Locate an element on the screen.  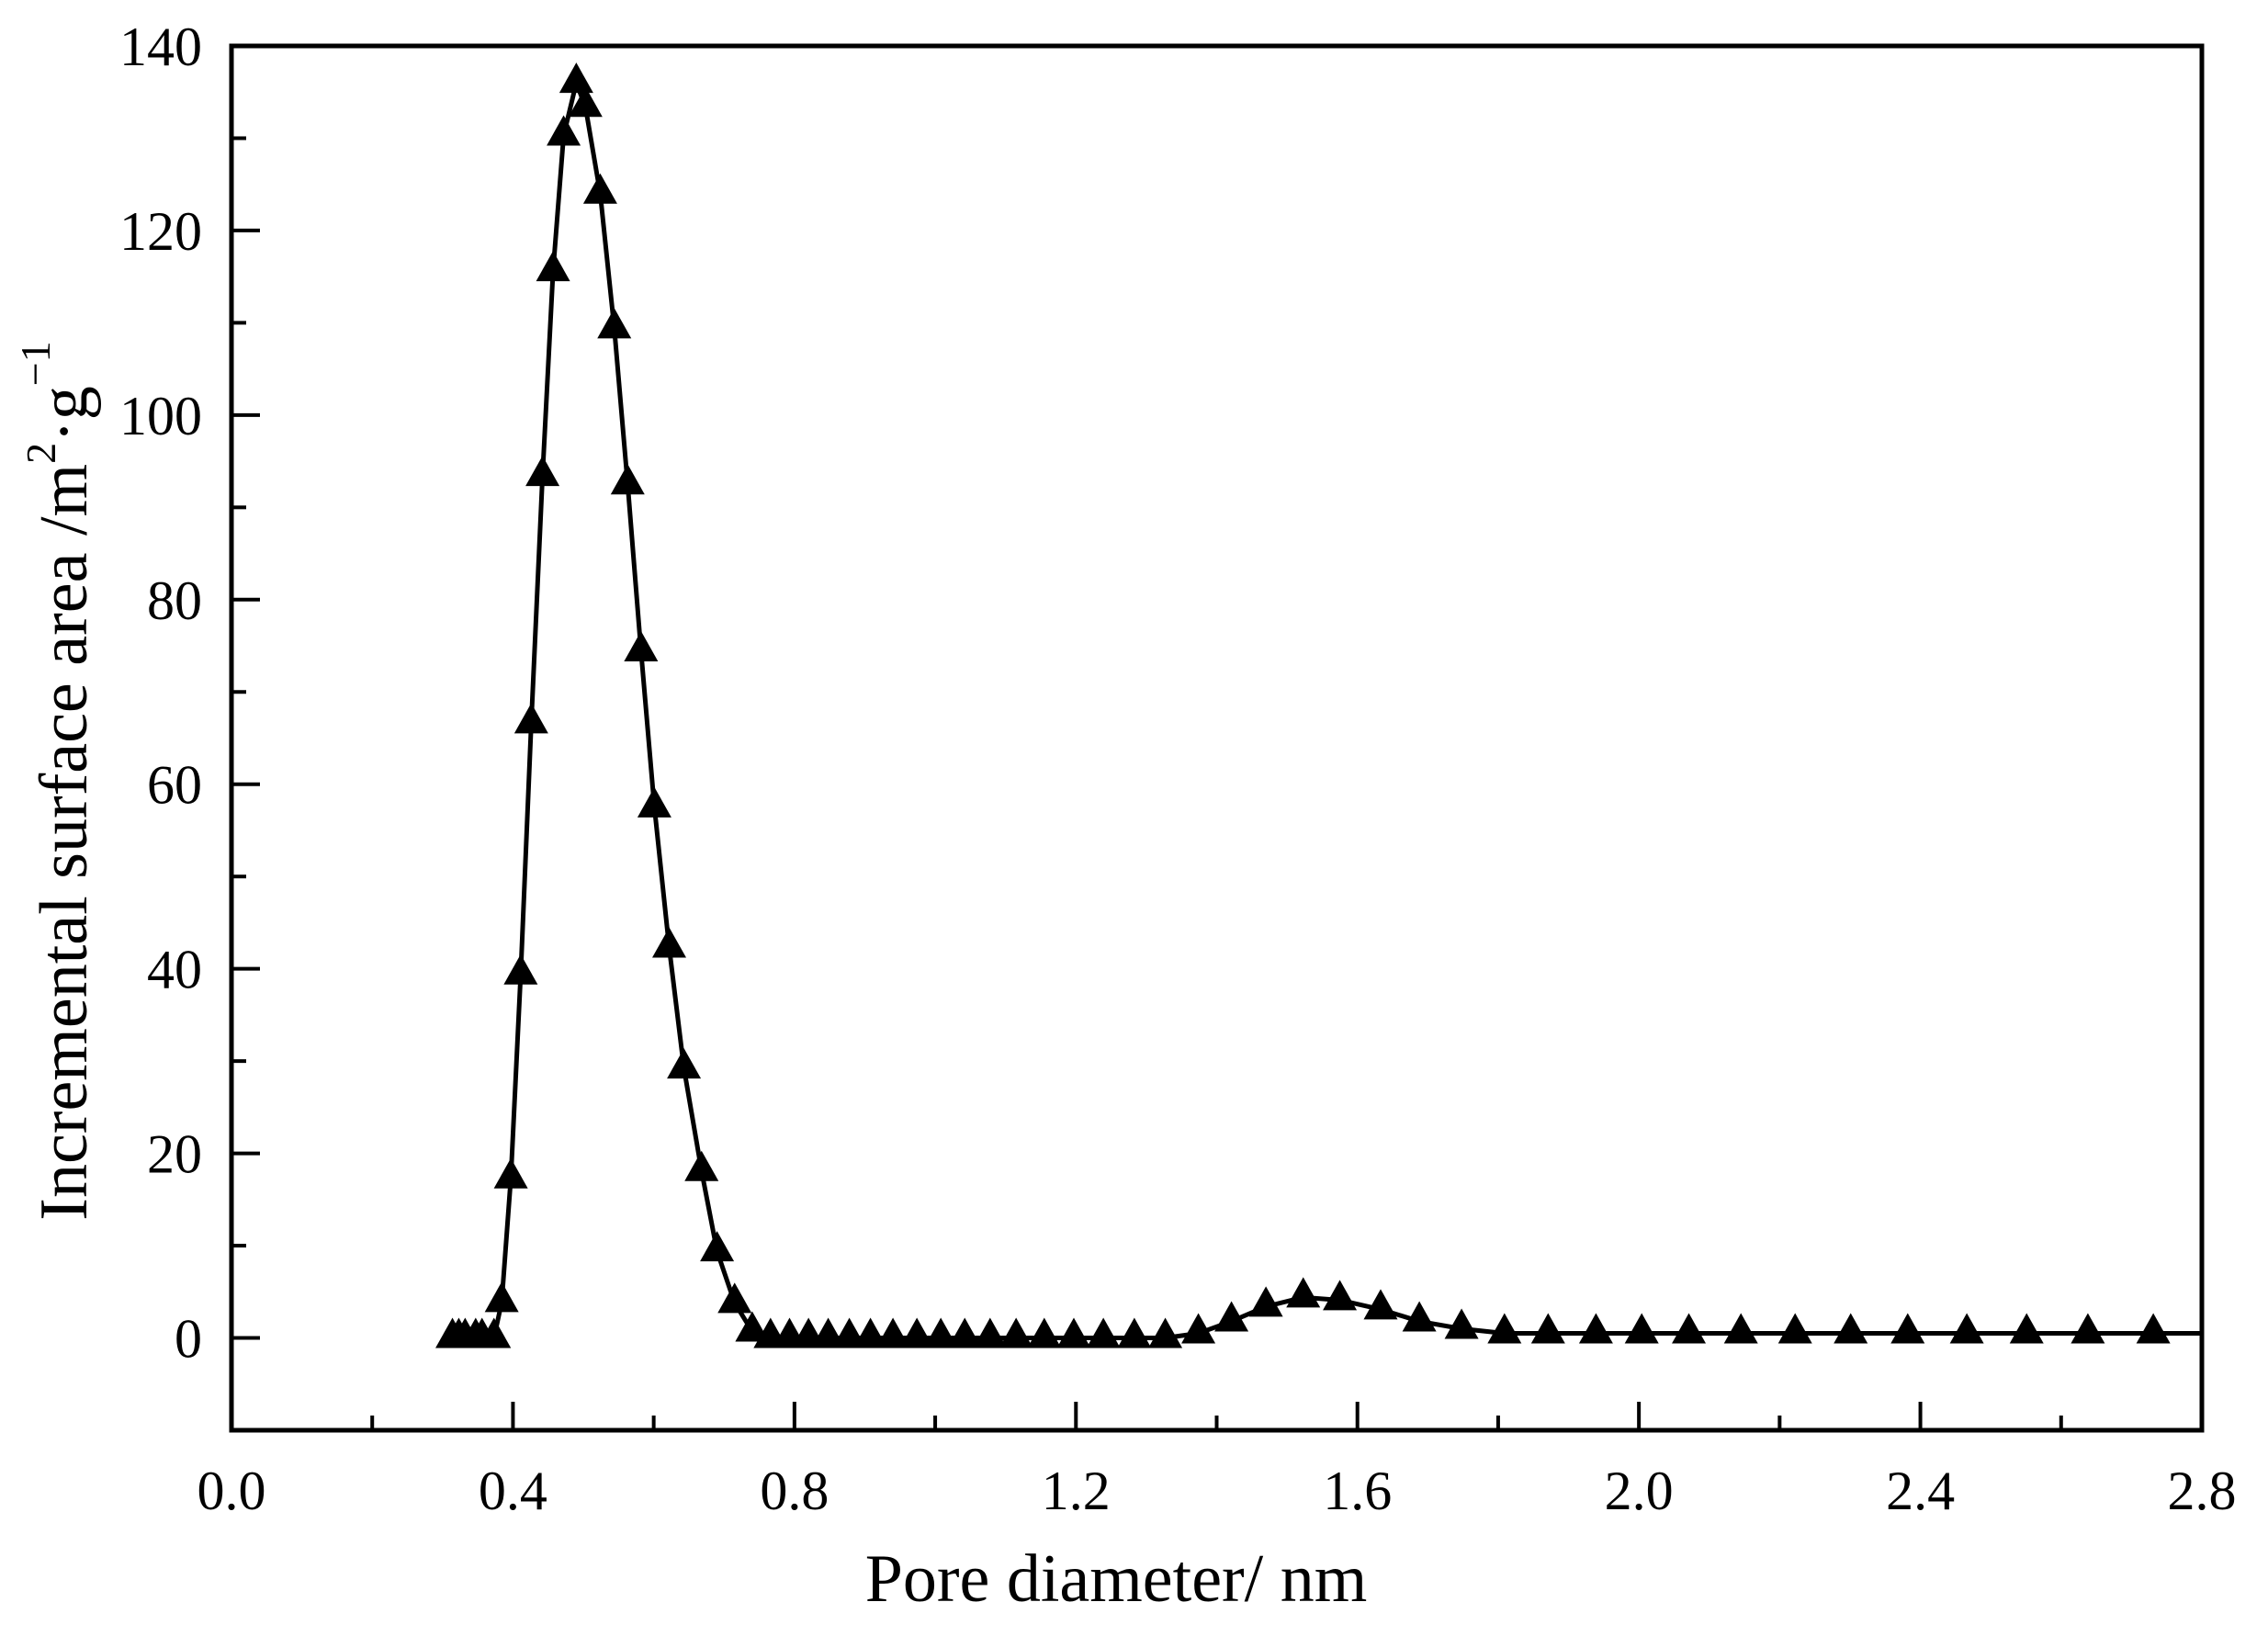
y-tick-label: 60 is located at coordinates (174, 785).